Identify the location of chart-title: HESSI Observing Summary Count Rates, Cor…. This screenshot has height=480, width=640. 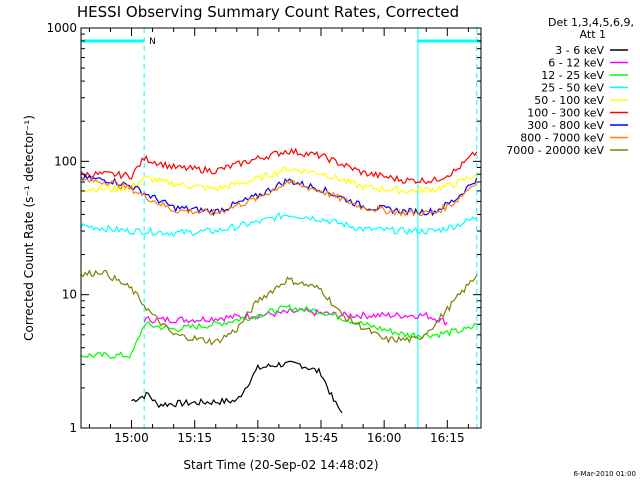
(268, 12).